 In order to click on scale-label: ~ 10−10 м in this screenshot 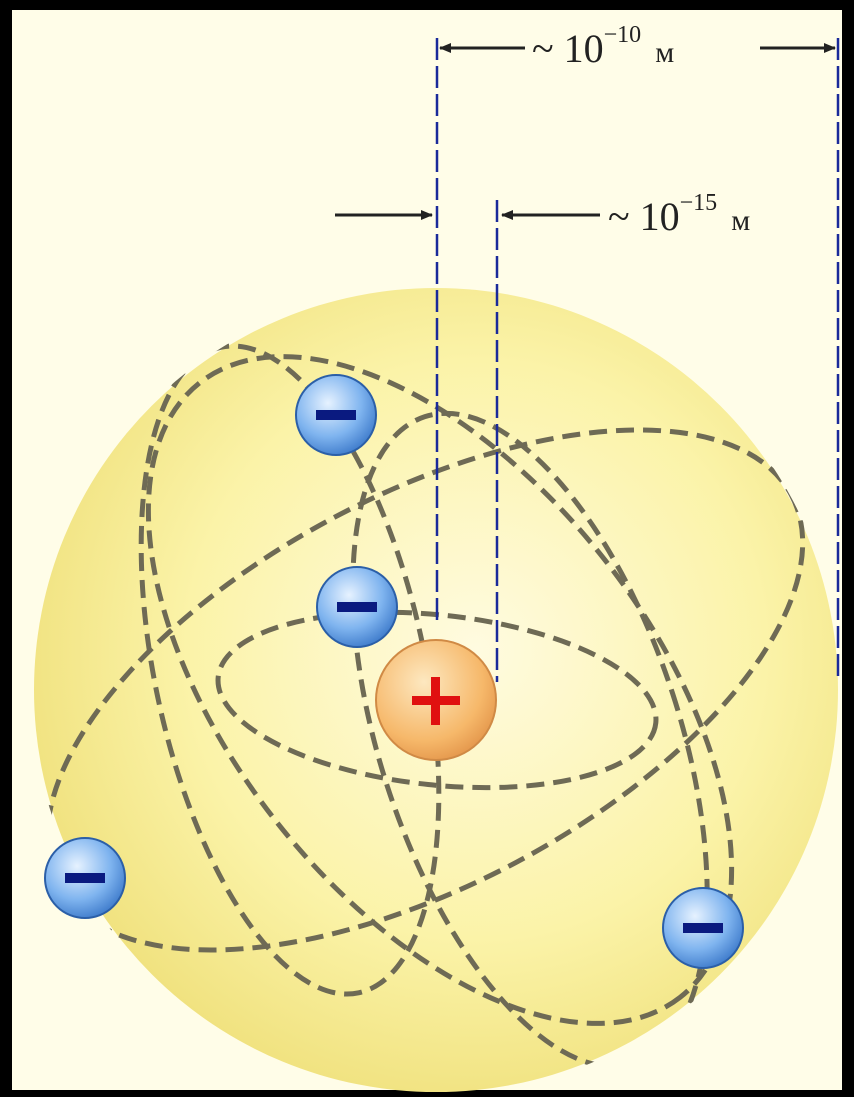, I will do `click(603, 46)`.